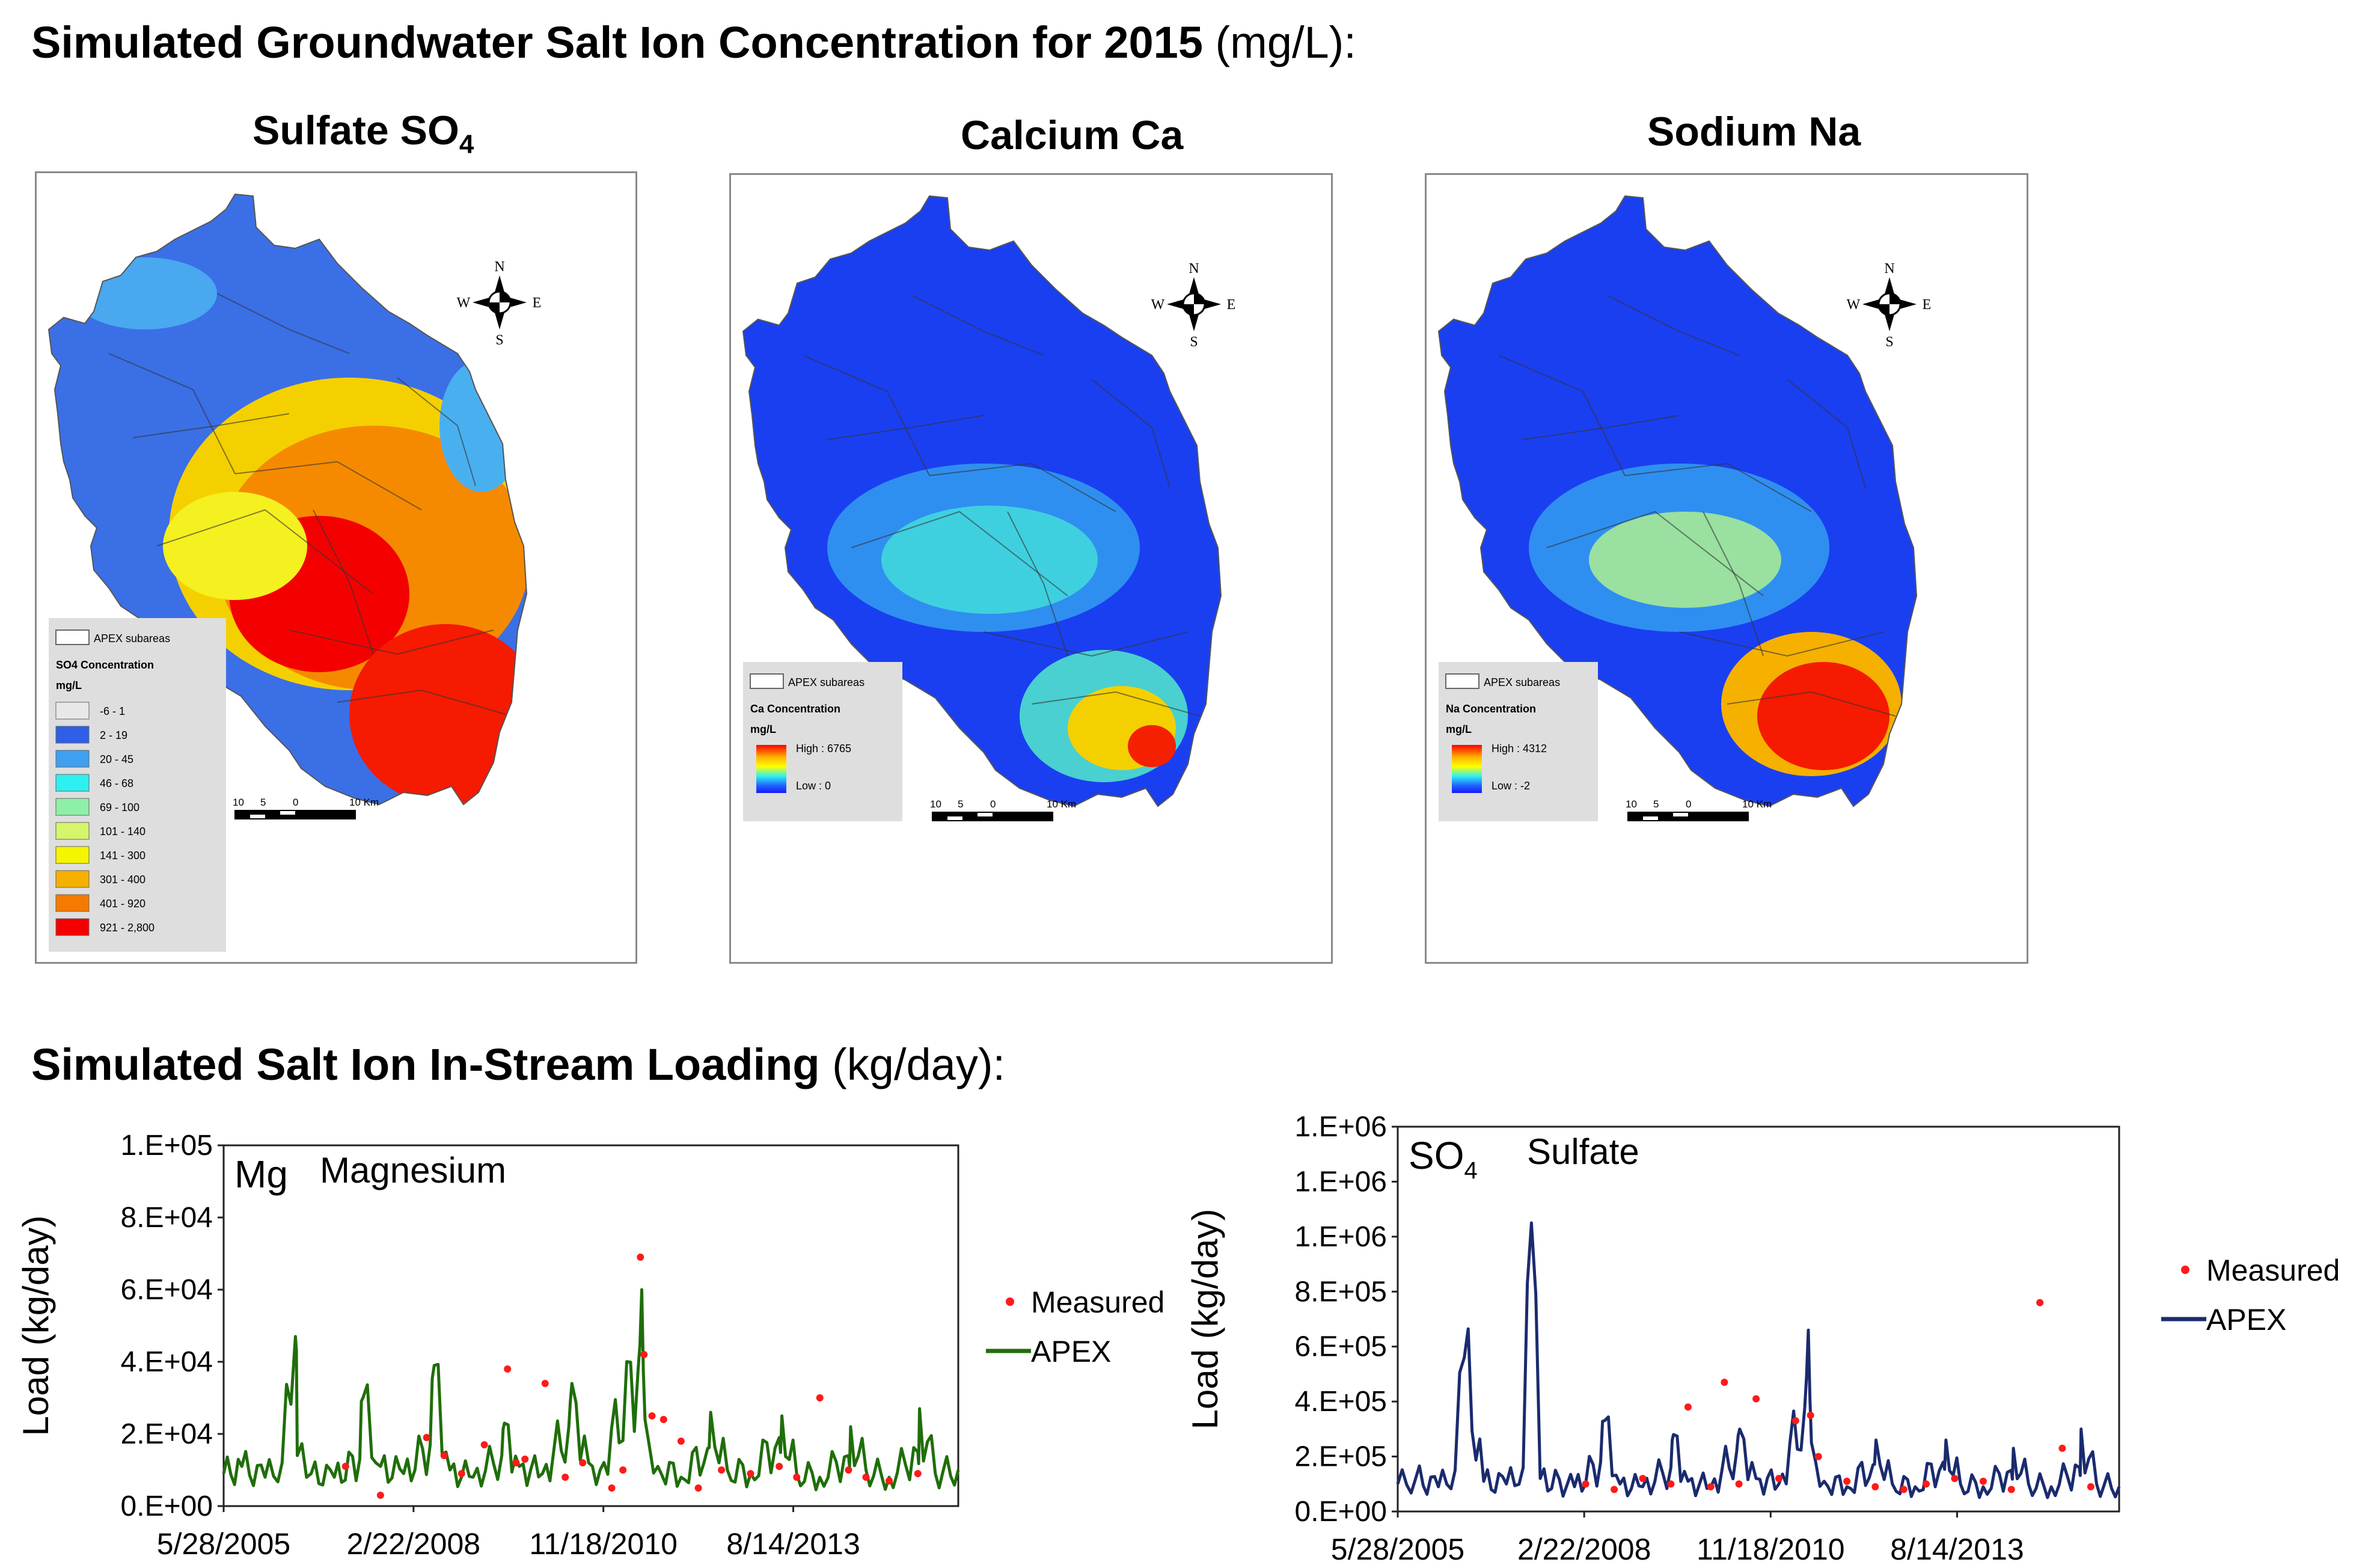  What do you see at coordinates (1443, 1159) in the screenshot?
I see `chart-label-symbol: SO4` at bounding box center [1443, 1159].